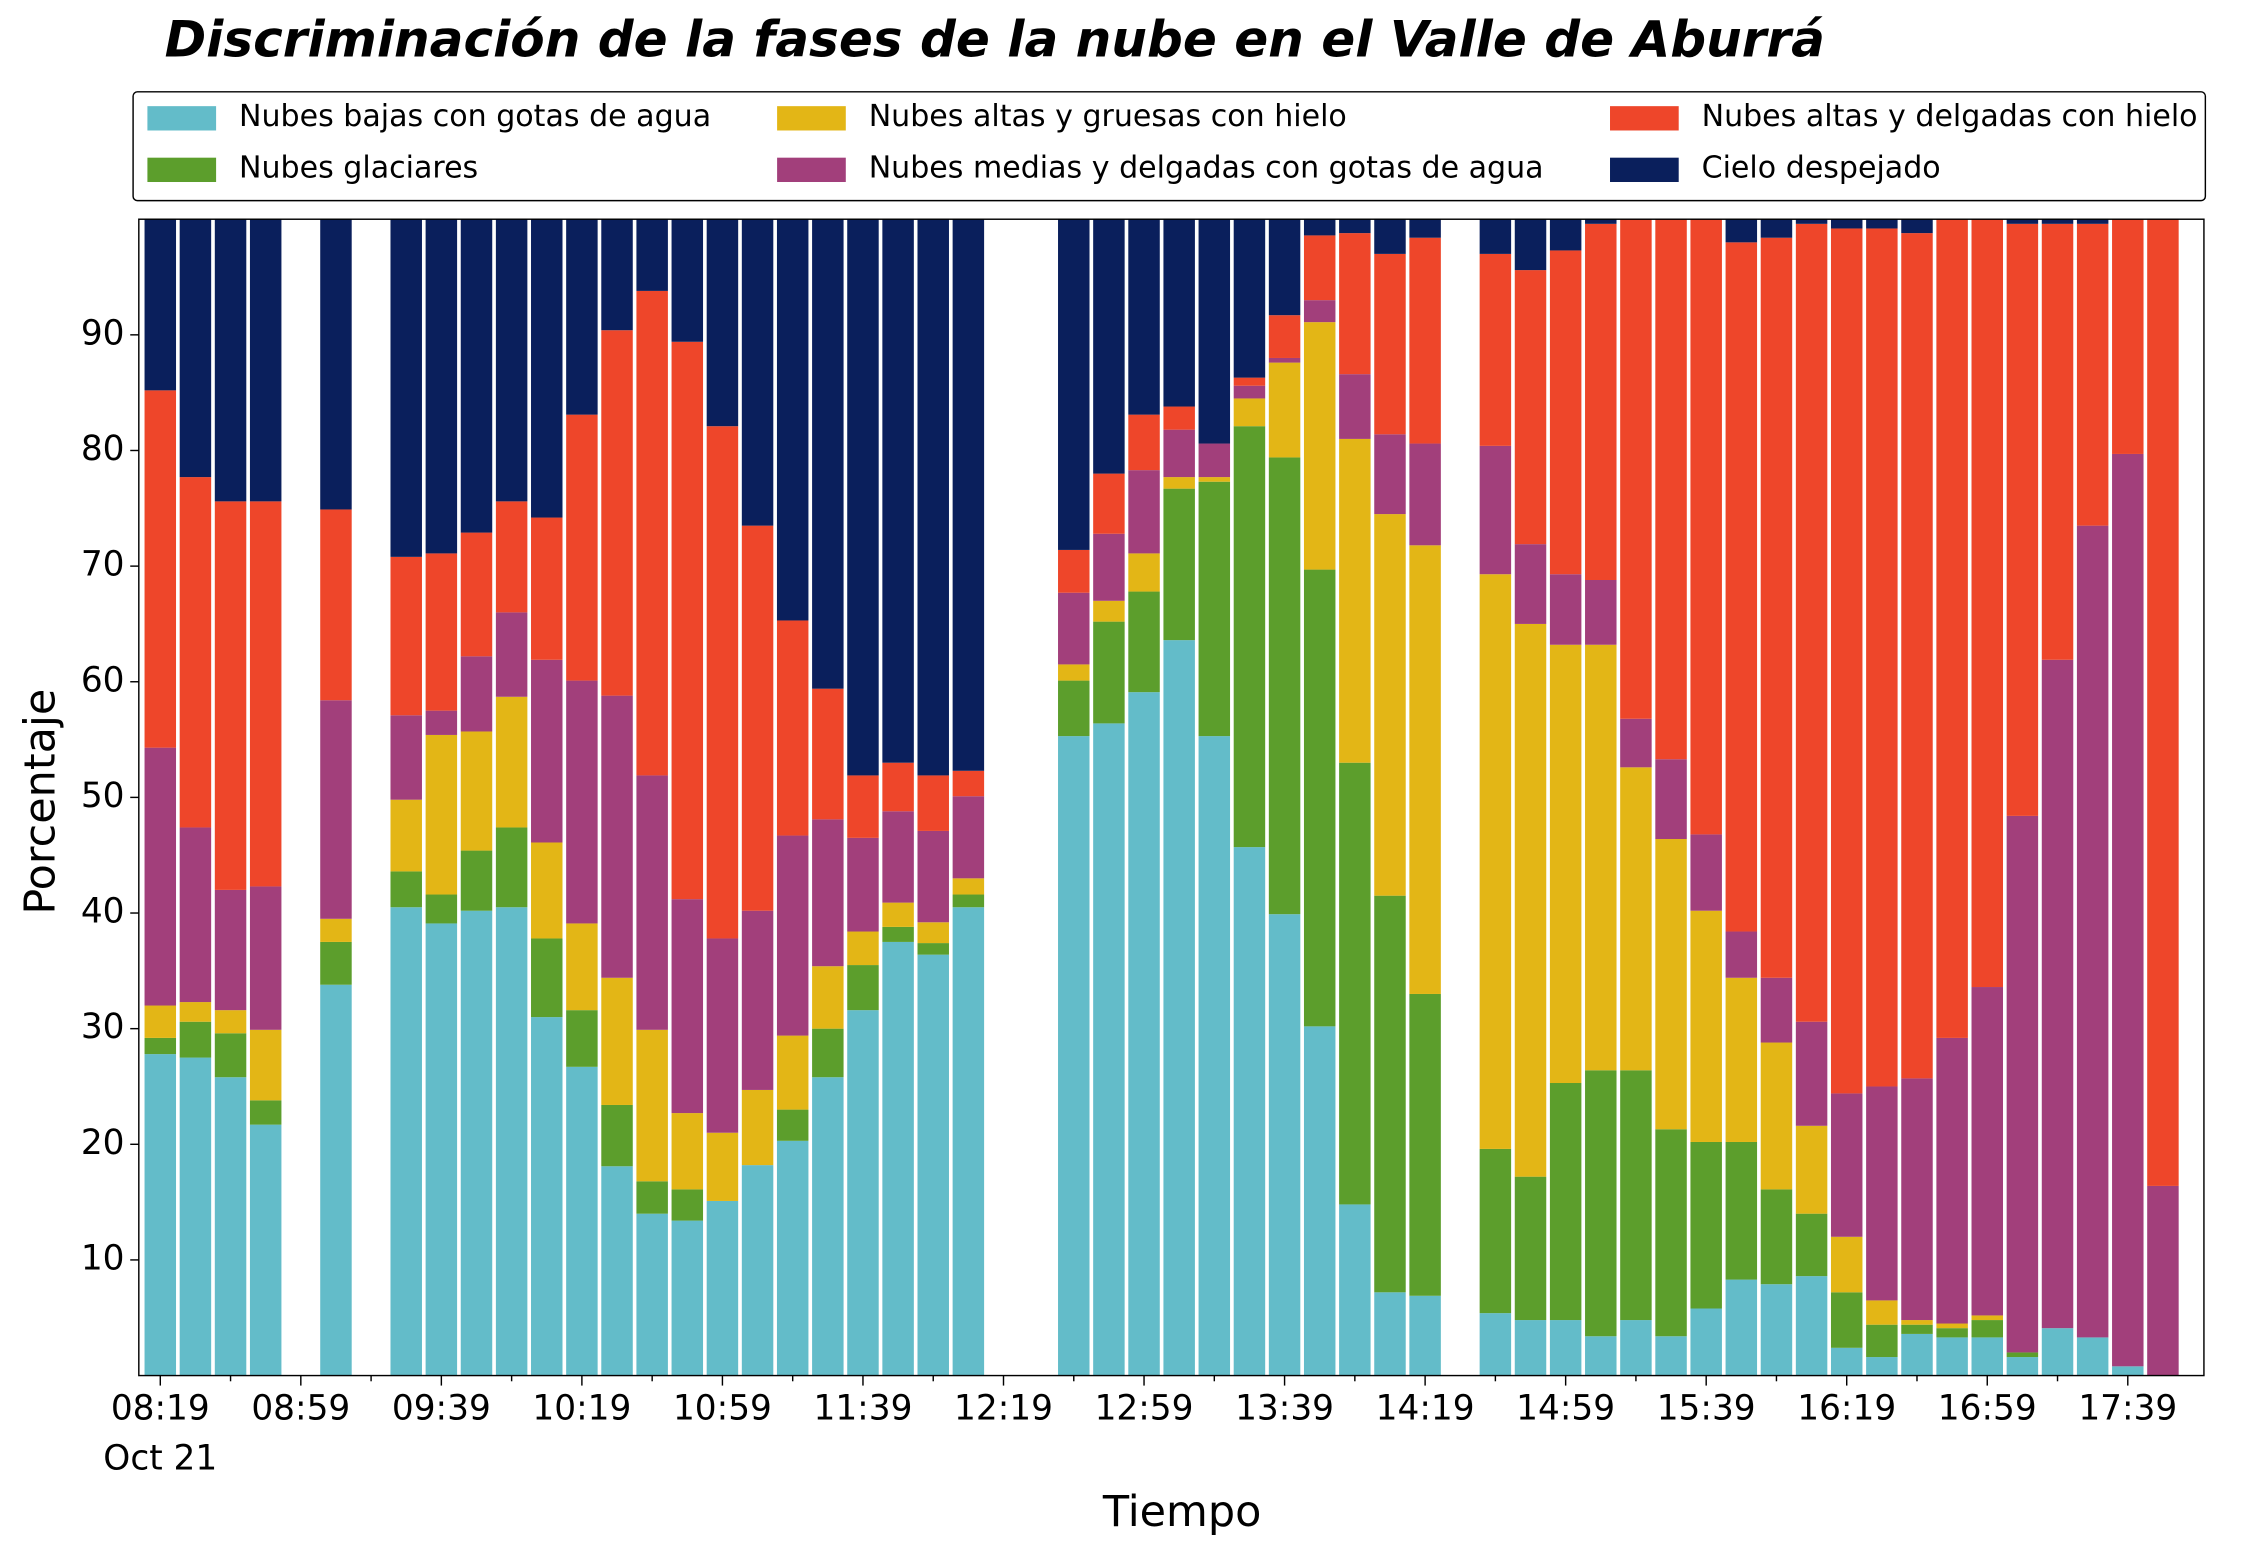 The height and width of the screenshot is (1559, 2244). I want to click on y-tick-label: 50, so click(103, 796).